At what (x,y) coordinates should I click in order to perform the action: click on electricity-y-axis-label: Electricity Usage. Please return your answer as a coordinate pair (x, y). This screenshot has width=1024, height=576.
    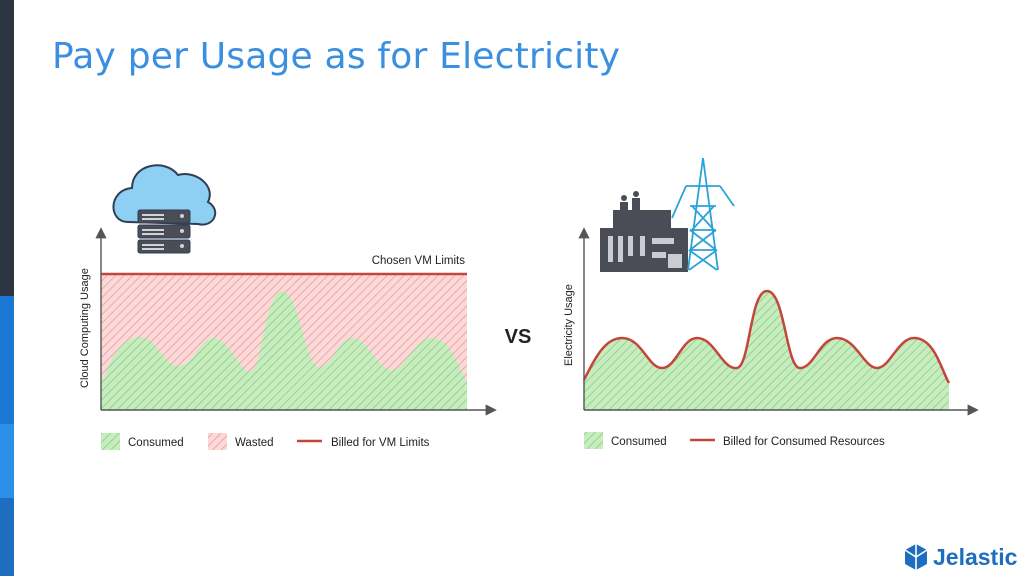
    Looking at the image, I should click on (569, 325).